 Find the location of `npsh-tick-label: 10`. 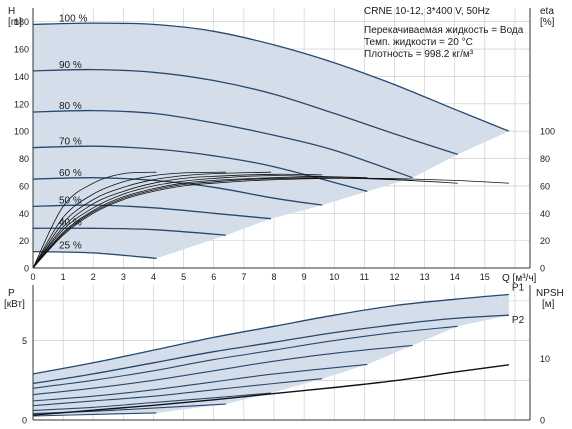

npsh-tick-label: 10 is located at coordinates (545, 359).